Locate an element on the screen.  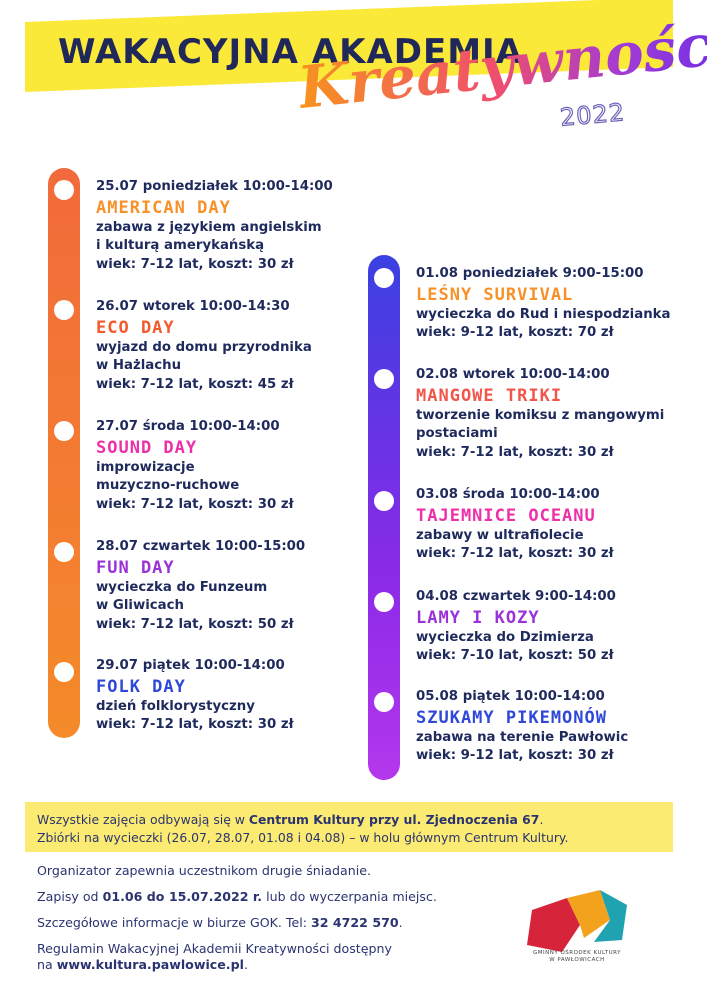
gok-logo-text: GMINNY OŚRODEK KULTURY W PAWŁOWICACH is located at coordinates (577, 957).